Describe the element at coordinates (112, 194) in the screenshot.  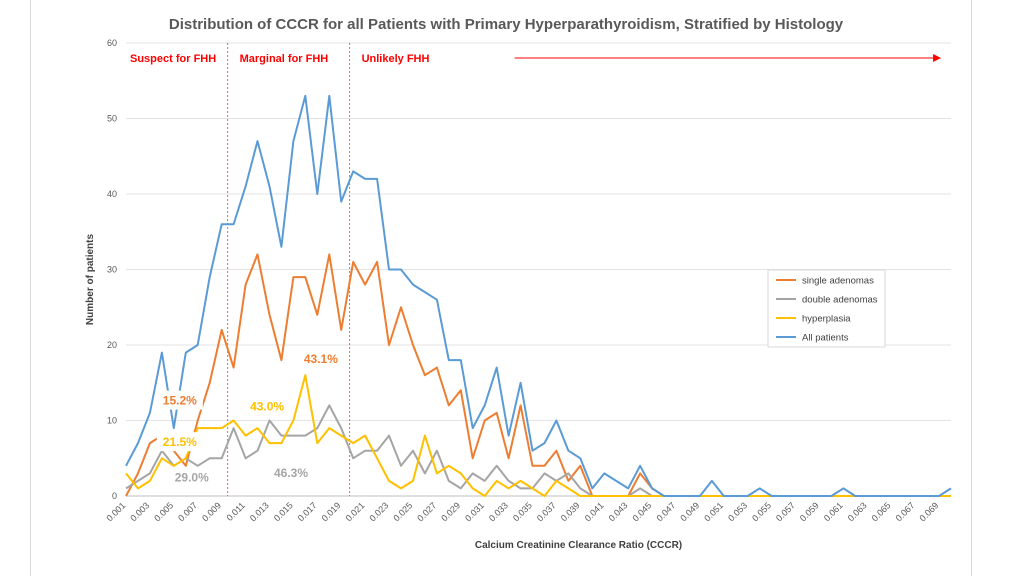
I see `y-tick-label: 40` at that location.